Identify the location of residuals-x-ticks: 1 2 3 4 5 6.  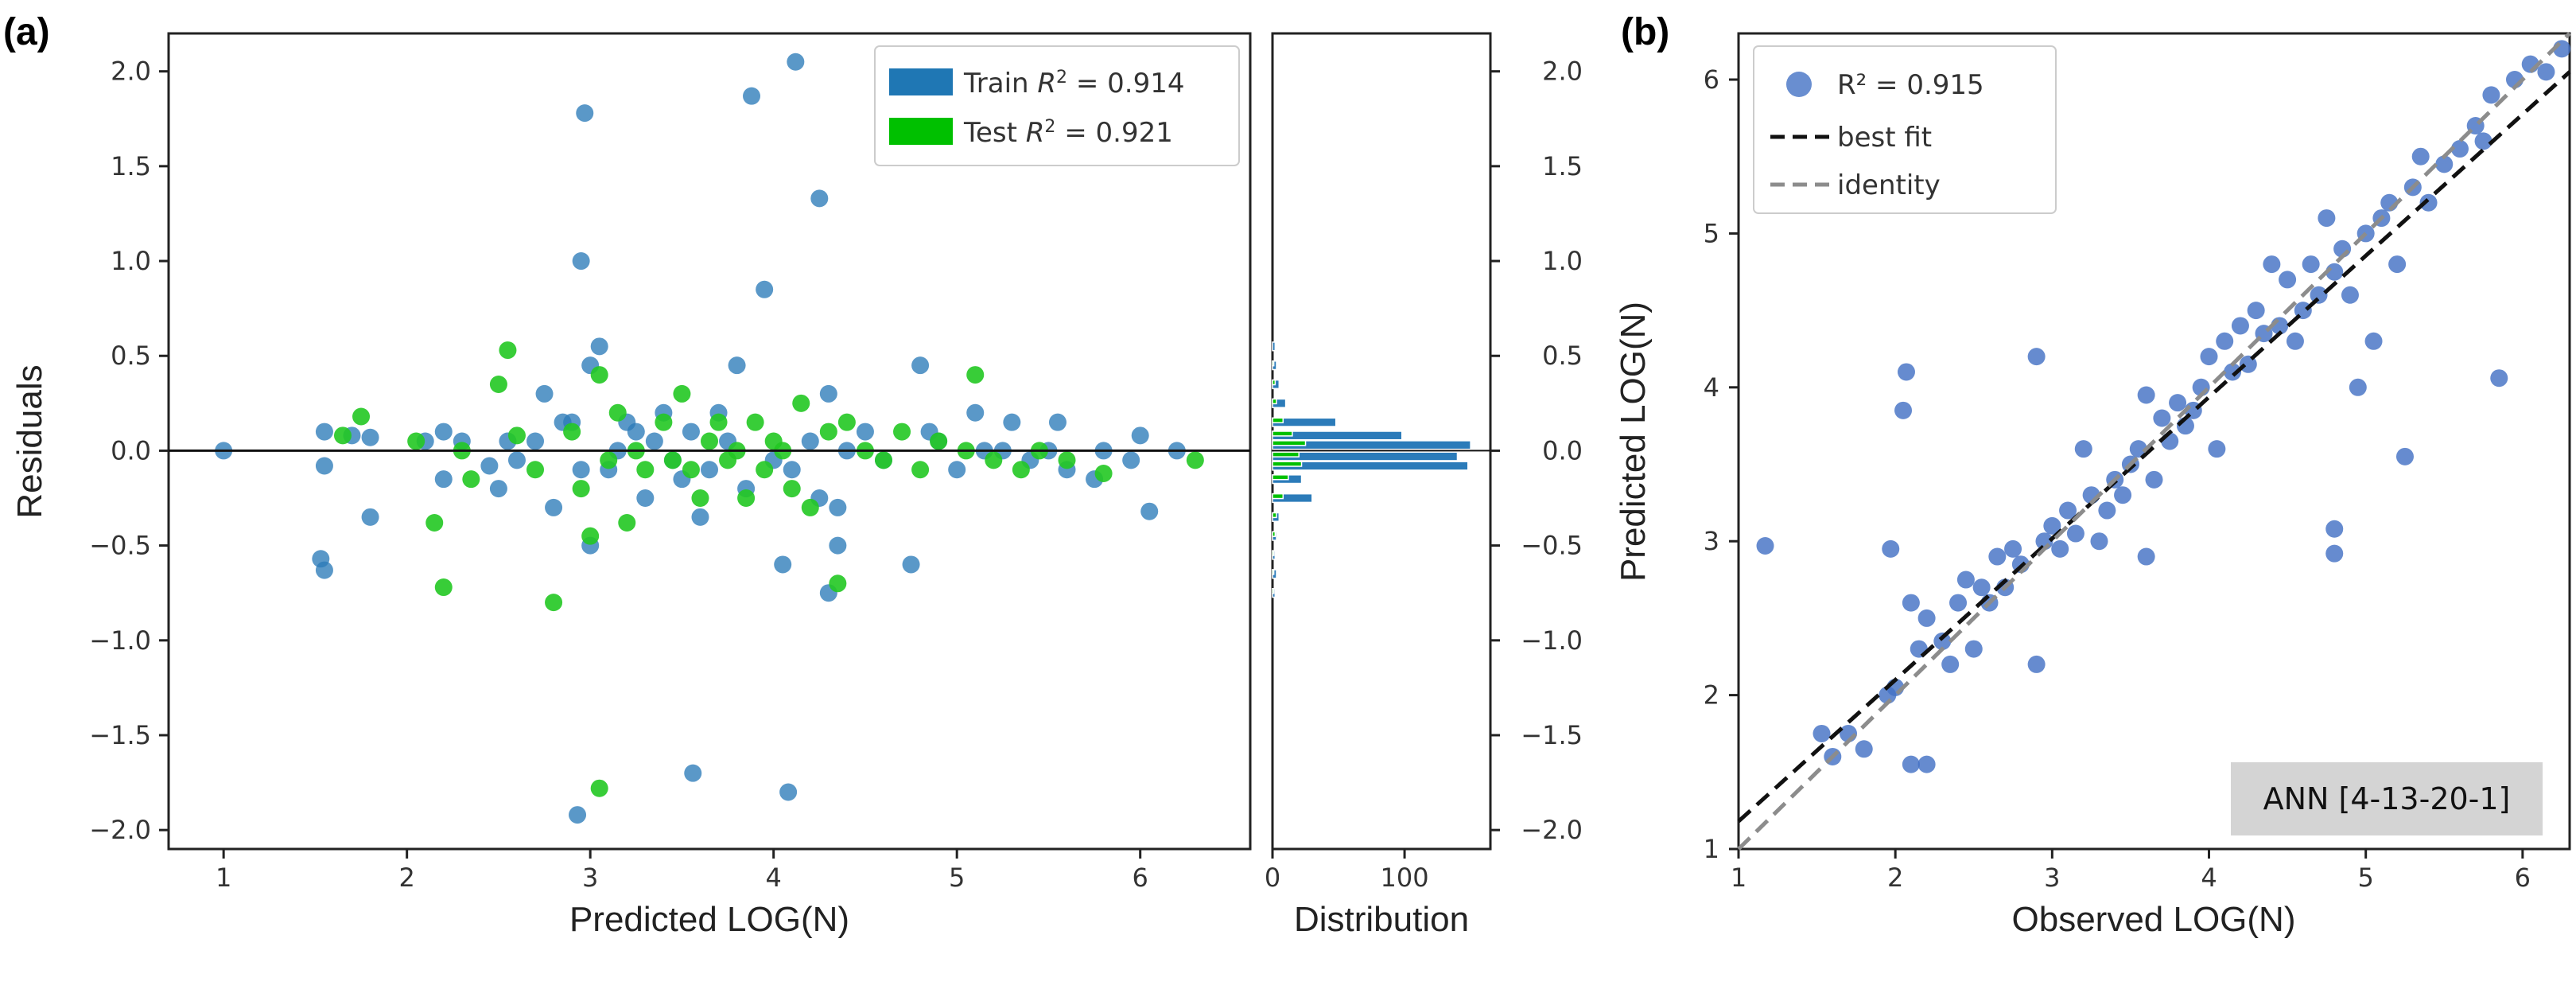
(682, 871).